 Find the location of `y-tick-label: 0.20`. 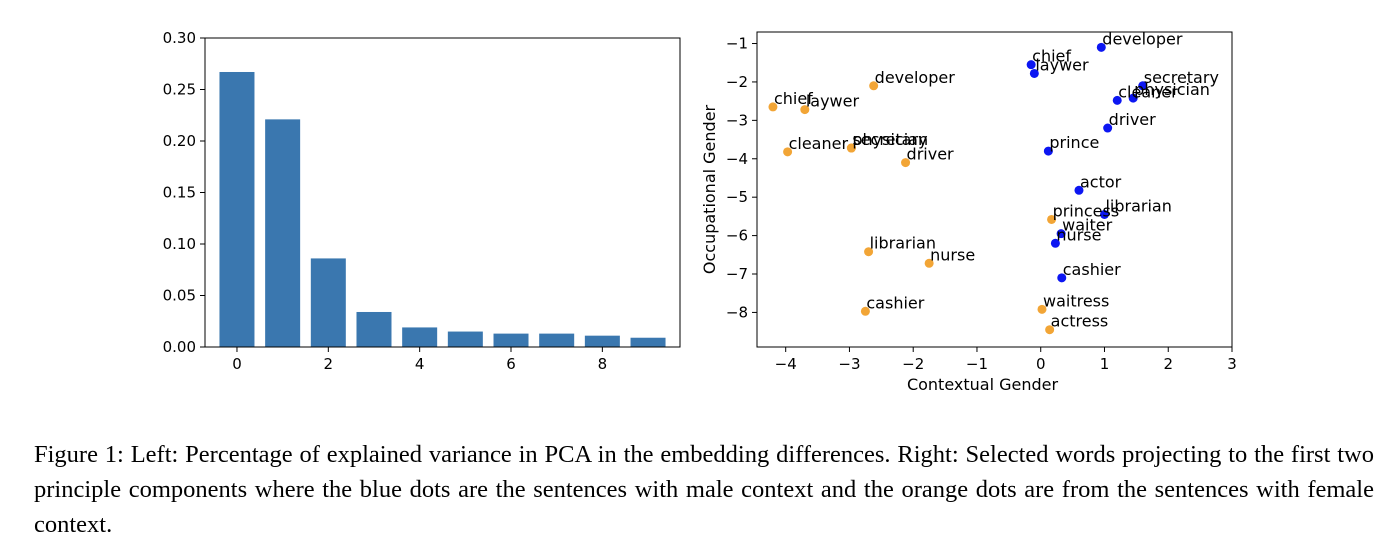

y-tick-label: 0.20 is located at coordinates (179, 141).